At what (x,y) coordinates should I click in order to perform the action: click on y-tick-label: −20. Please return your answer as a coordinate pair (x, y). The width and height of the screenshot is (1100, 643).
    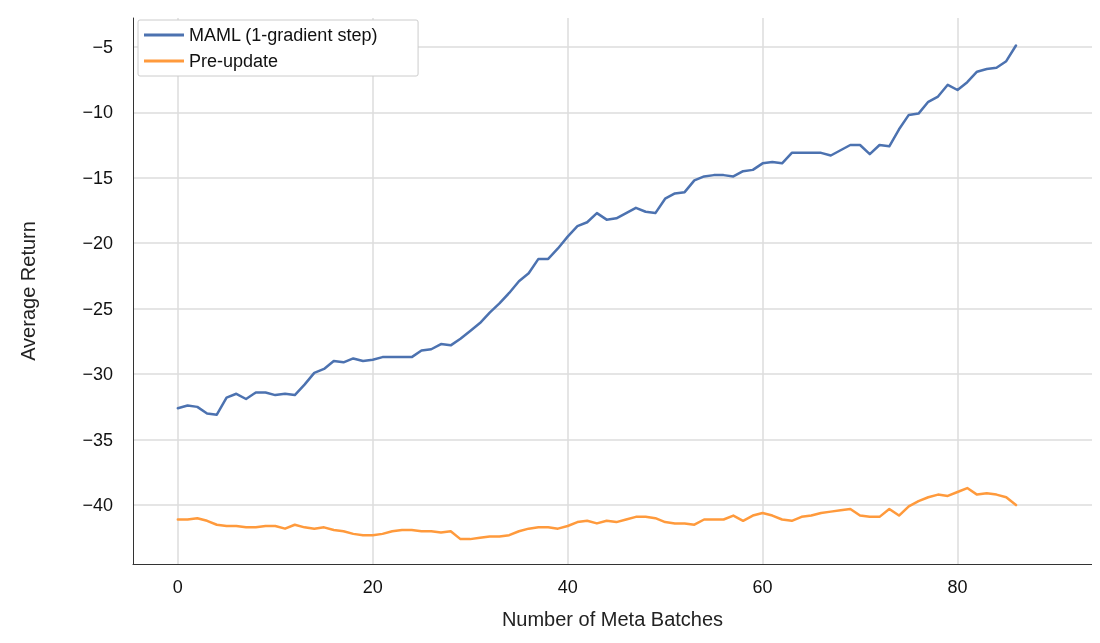
    Looking at the image, I should click on (97, 243).